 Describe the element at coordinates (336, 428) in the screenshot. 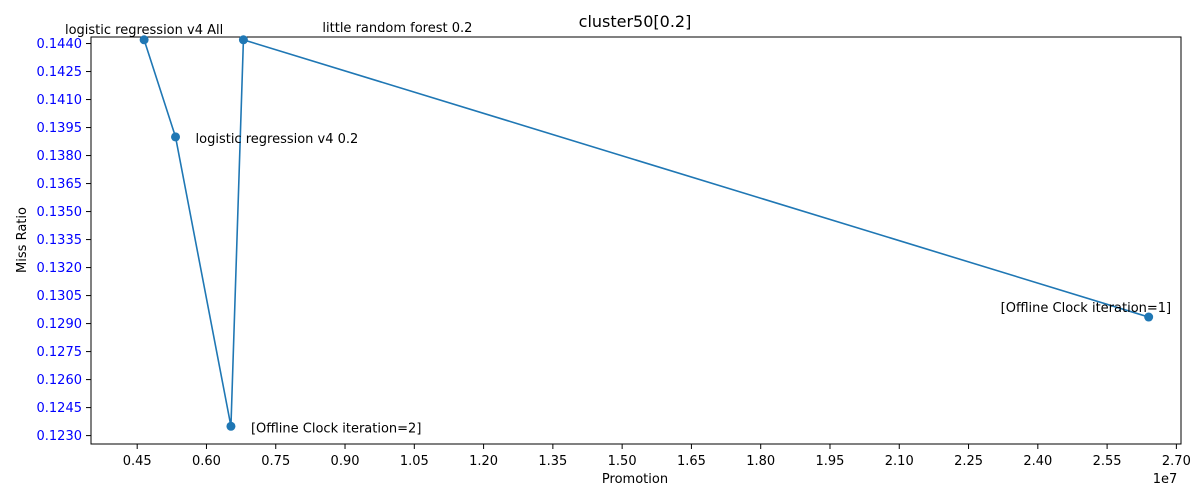

I see `point-annotation: [Offline Clock iteration=2]` at that location.